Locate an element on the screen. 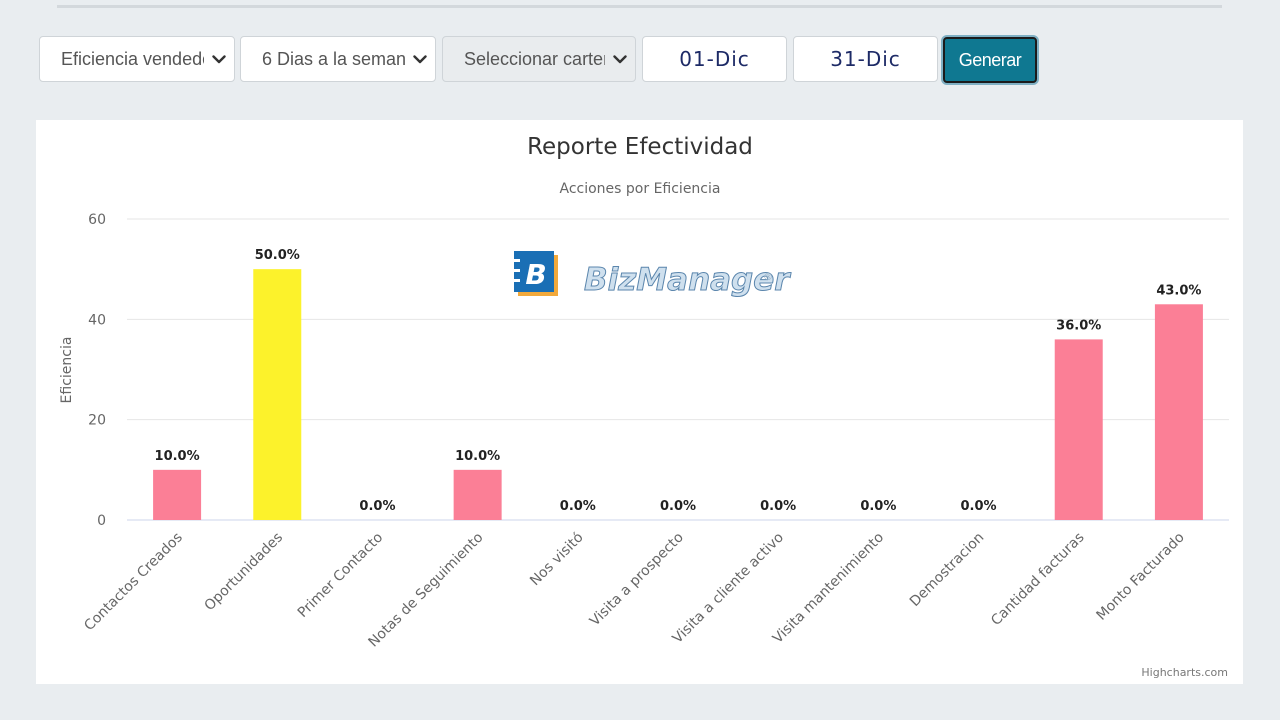 The height and width of the screenshot is (720, 1280). data-label: 36.0% is located at coordinates (1078, 325).